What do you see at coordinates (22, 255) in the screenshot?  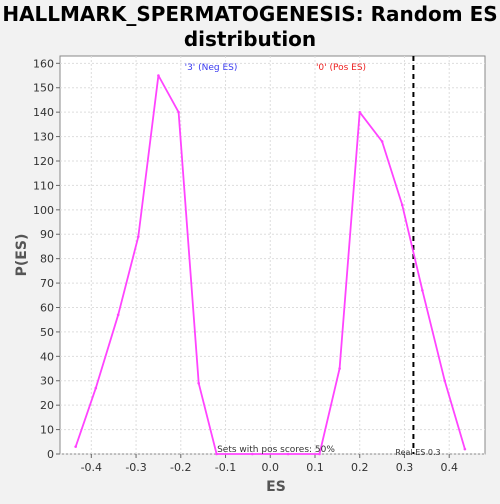 I see `y-axis-label: P(ES)` at bounding box center [22, 255].